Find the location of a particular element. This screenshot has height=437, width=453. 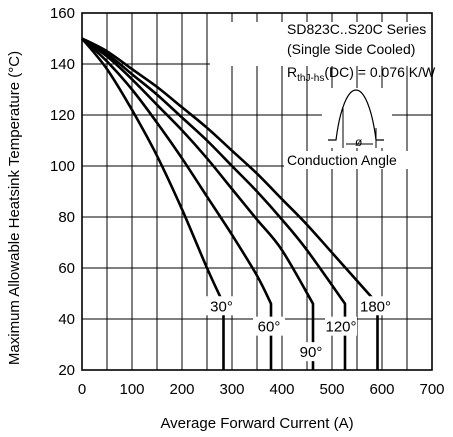

series-label: 60° is located at coordinates (269, 327).